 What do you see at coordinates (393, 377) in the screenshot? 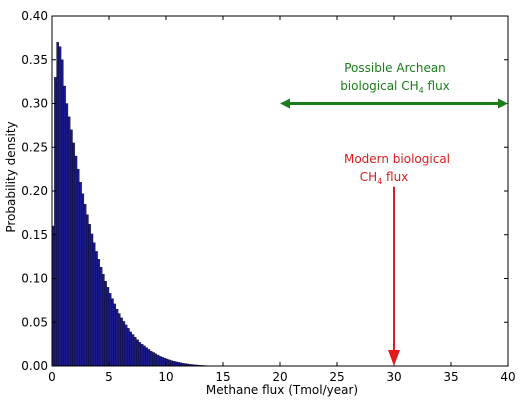
I see `x-tick-label: 30` at bounding box center [393, 377].